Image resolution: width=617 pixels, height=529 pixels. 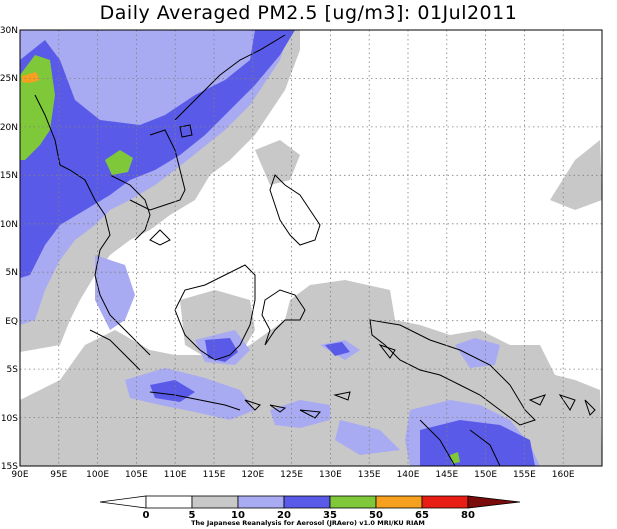 I want to click on colorbar, so click(x=310, y=502).